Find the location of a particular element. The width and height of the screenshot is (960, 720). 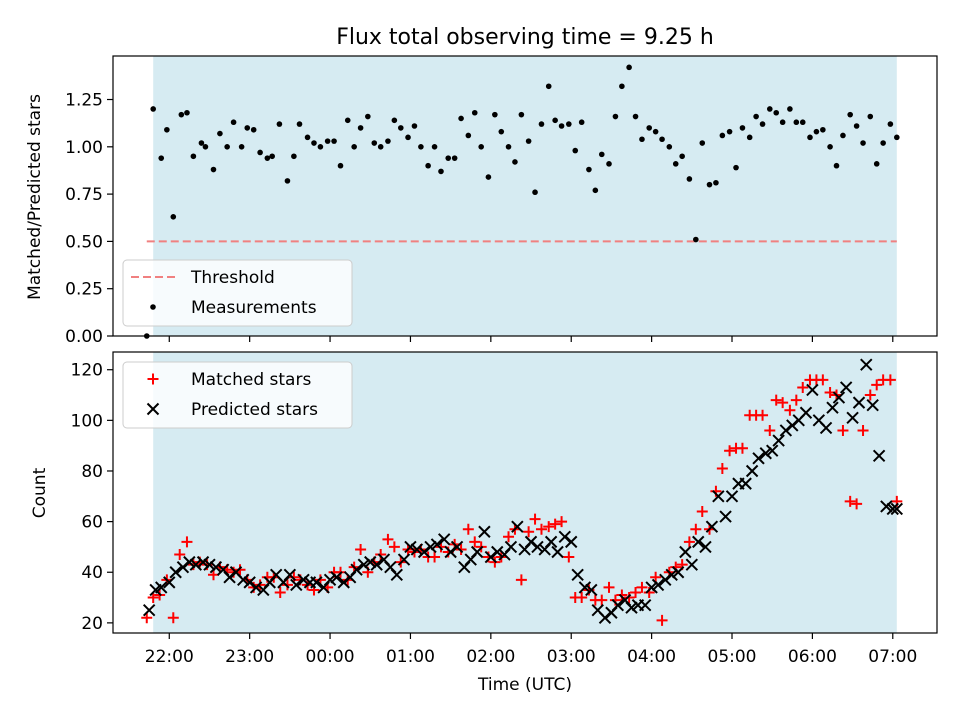

top-legend: Threshold Measurements is located at coordinates (237, 293).